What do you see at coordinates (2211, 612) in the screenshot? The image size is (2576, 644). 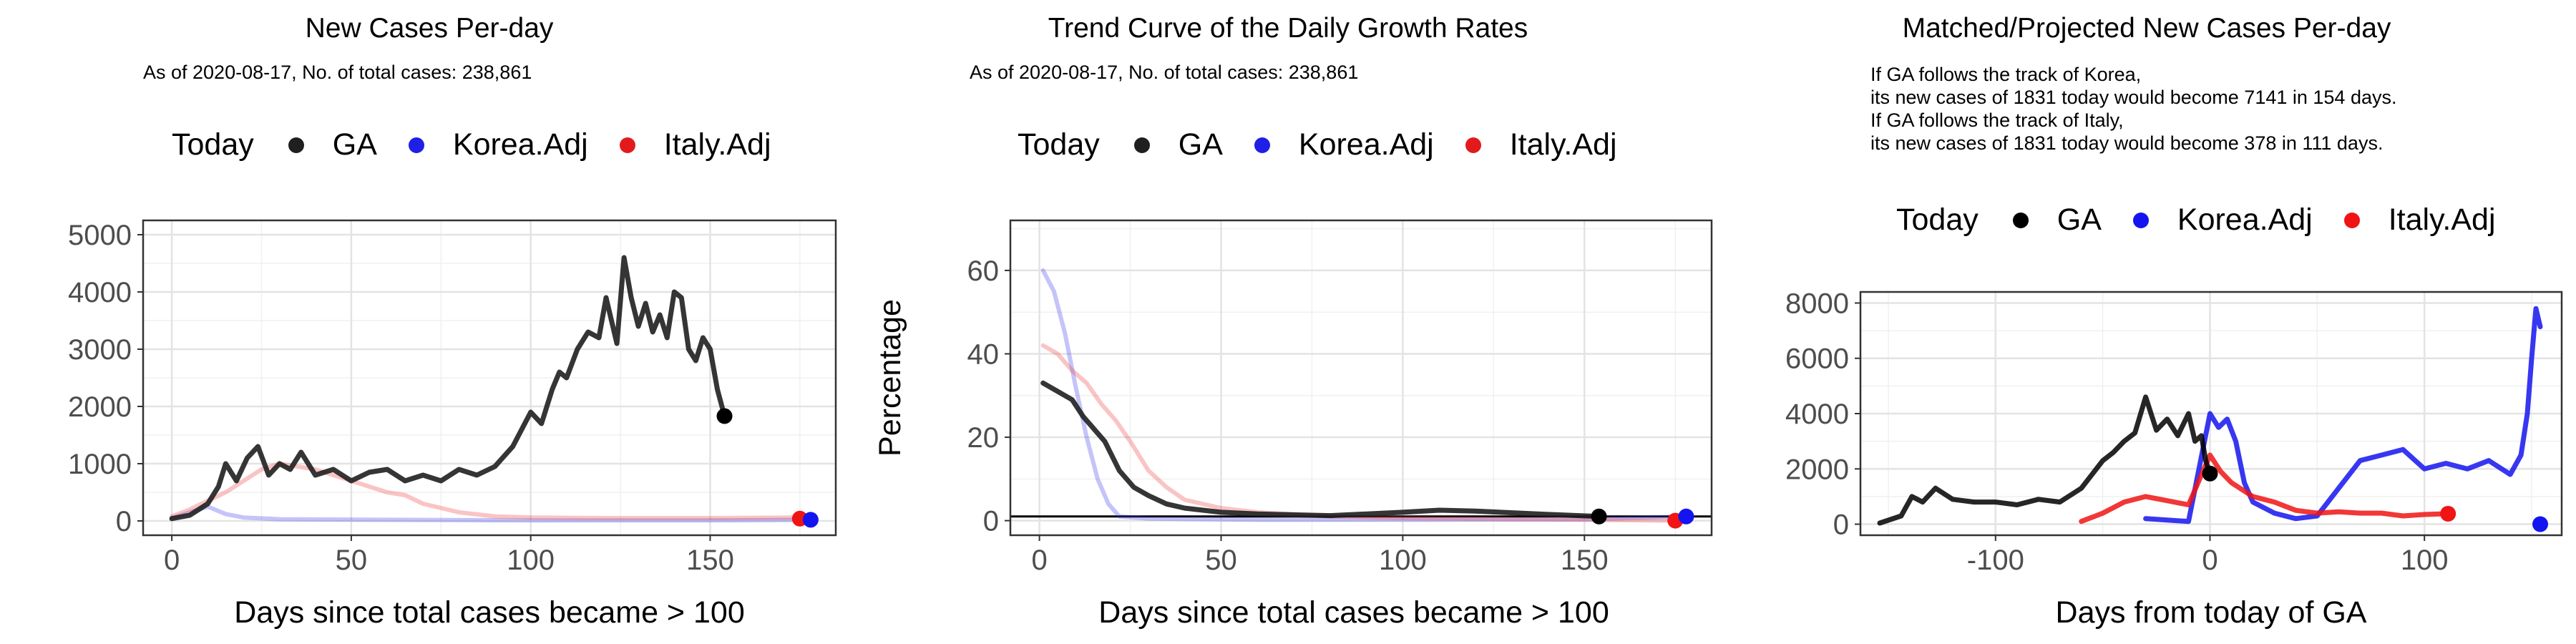 I see `x-axis-label: Days from today of GA` at bounding box center [2211, 612].